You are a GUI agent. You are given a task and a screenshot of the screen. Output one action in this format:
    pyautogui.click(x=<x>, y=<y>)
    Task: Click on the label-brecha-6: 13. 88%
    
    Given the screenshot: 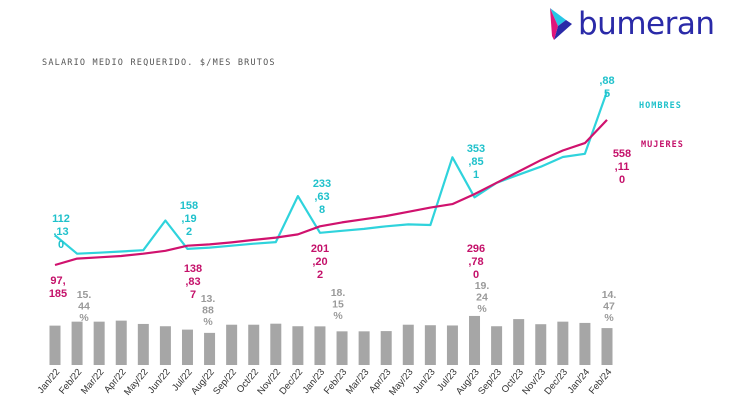 What is the action you would take?
    pyautogui.click(x=208, y=310)
    